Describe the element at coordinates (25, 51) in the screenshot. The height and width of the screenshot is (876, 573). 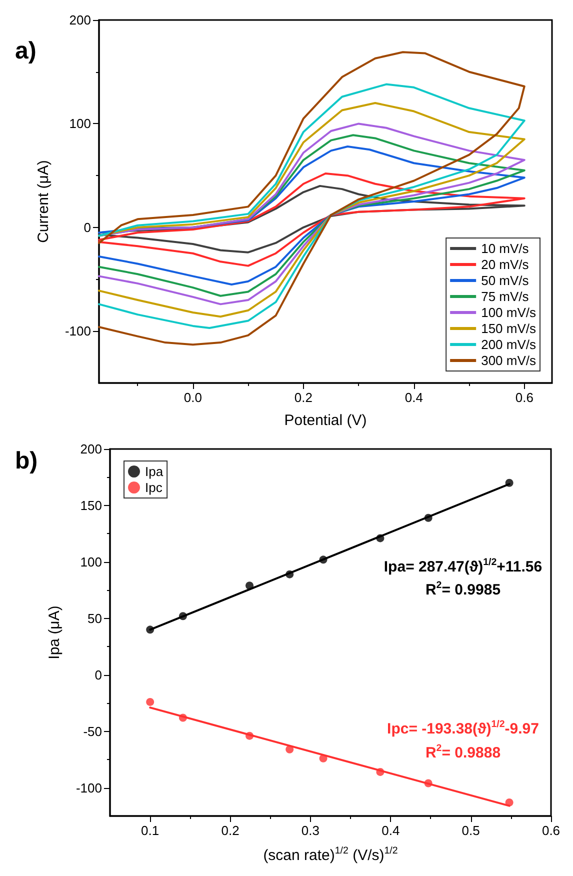
I see `text: a)` at that location.